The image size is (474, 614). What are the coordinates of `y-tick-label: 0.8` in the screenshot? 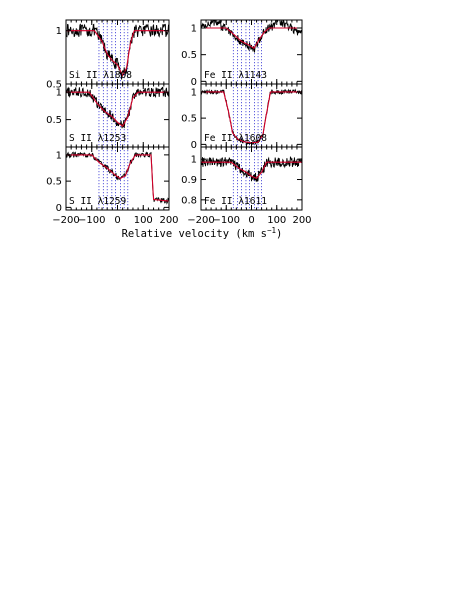 It's located at (189, 200).